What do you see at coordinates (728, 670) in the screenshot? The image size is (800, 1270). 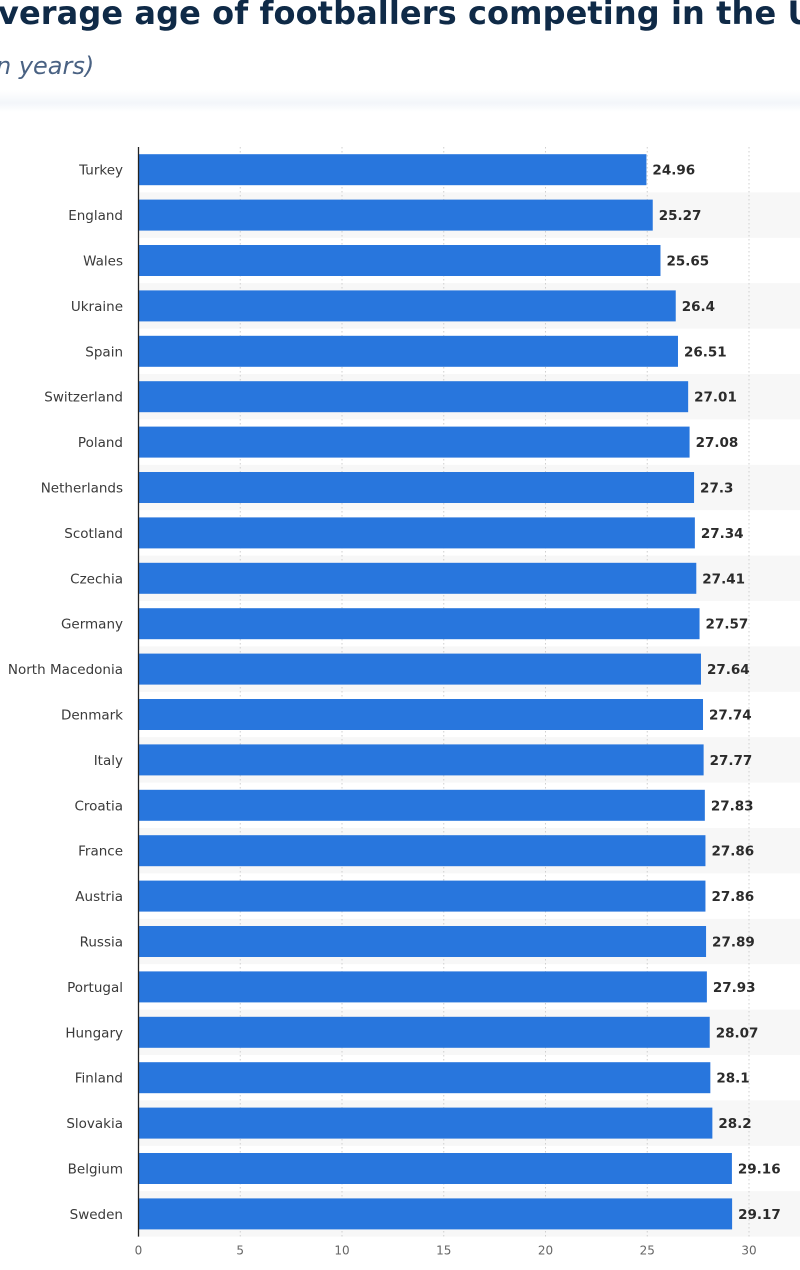 I see `value-label: 27.64` at bounding box center [728, 670].